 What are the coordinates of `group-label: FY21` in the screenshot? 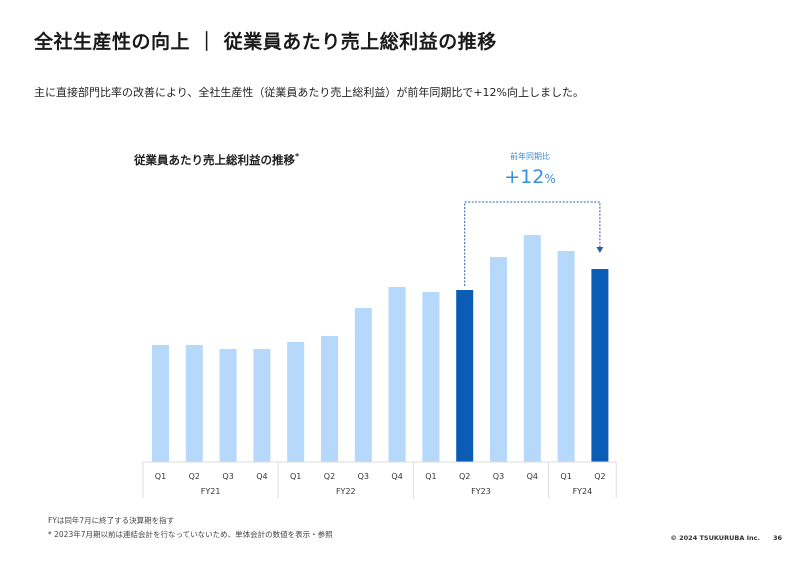 It's located at (211, 491).